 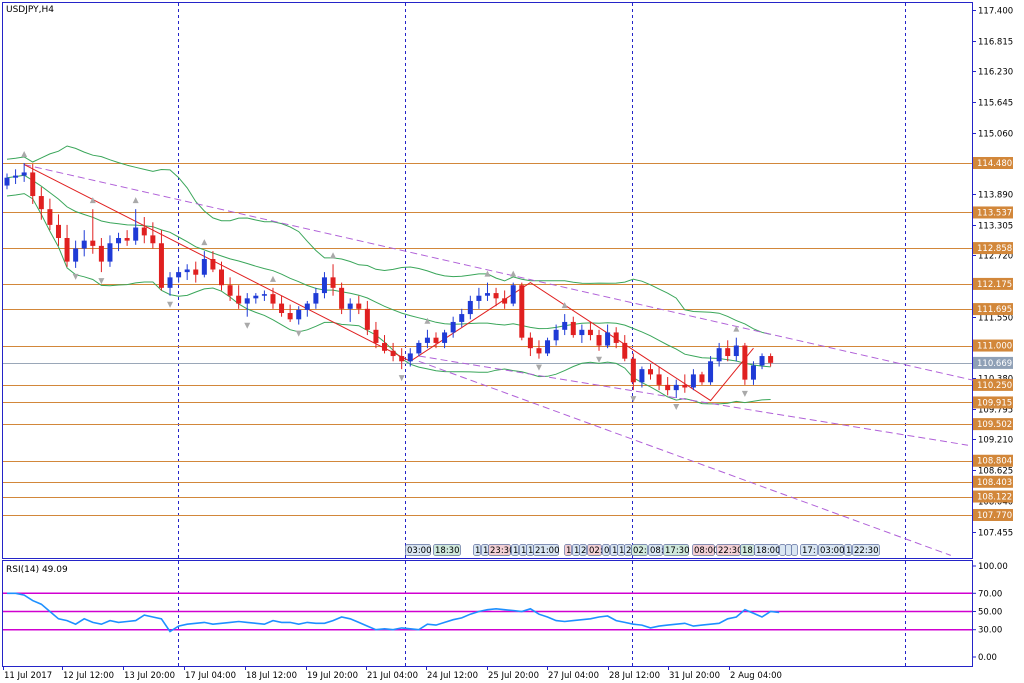 I want to click on level-price-label-text: 111.695, so click(x=994, y=310).